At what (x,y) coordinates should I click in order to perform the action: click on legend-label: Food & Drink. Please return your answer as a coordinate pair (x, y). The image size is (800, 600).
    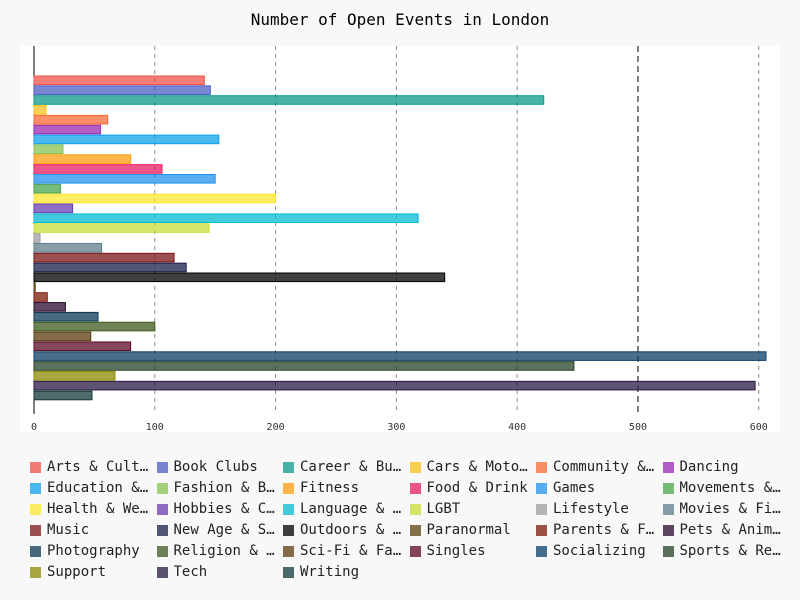
    Looking at the image, I should click on (477, 488).